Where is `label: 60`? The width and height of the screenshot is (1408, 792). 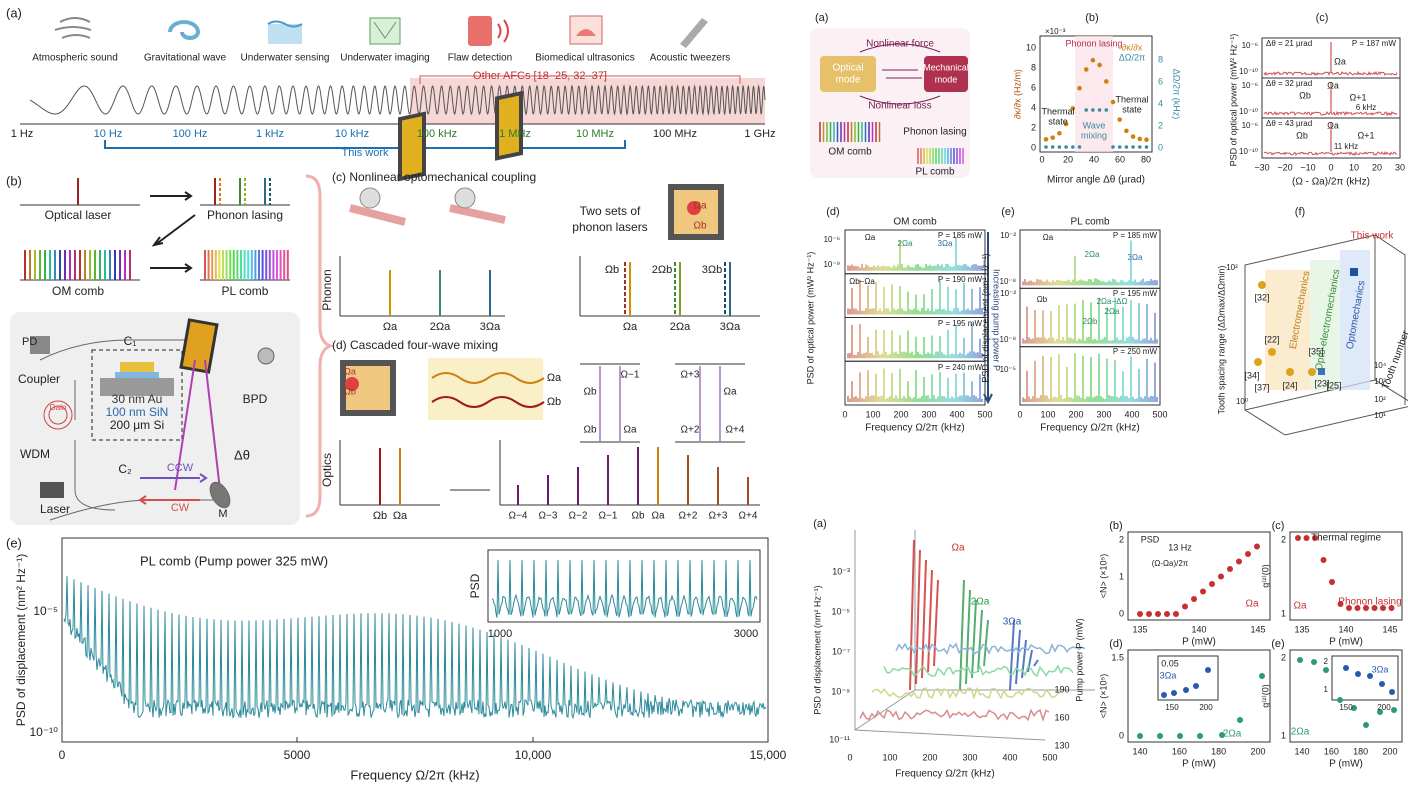
label: 60 is located at coordinates (1120, 159).